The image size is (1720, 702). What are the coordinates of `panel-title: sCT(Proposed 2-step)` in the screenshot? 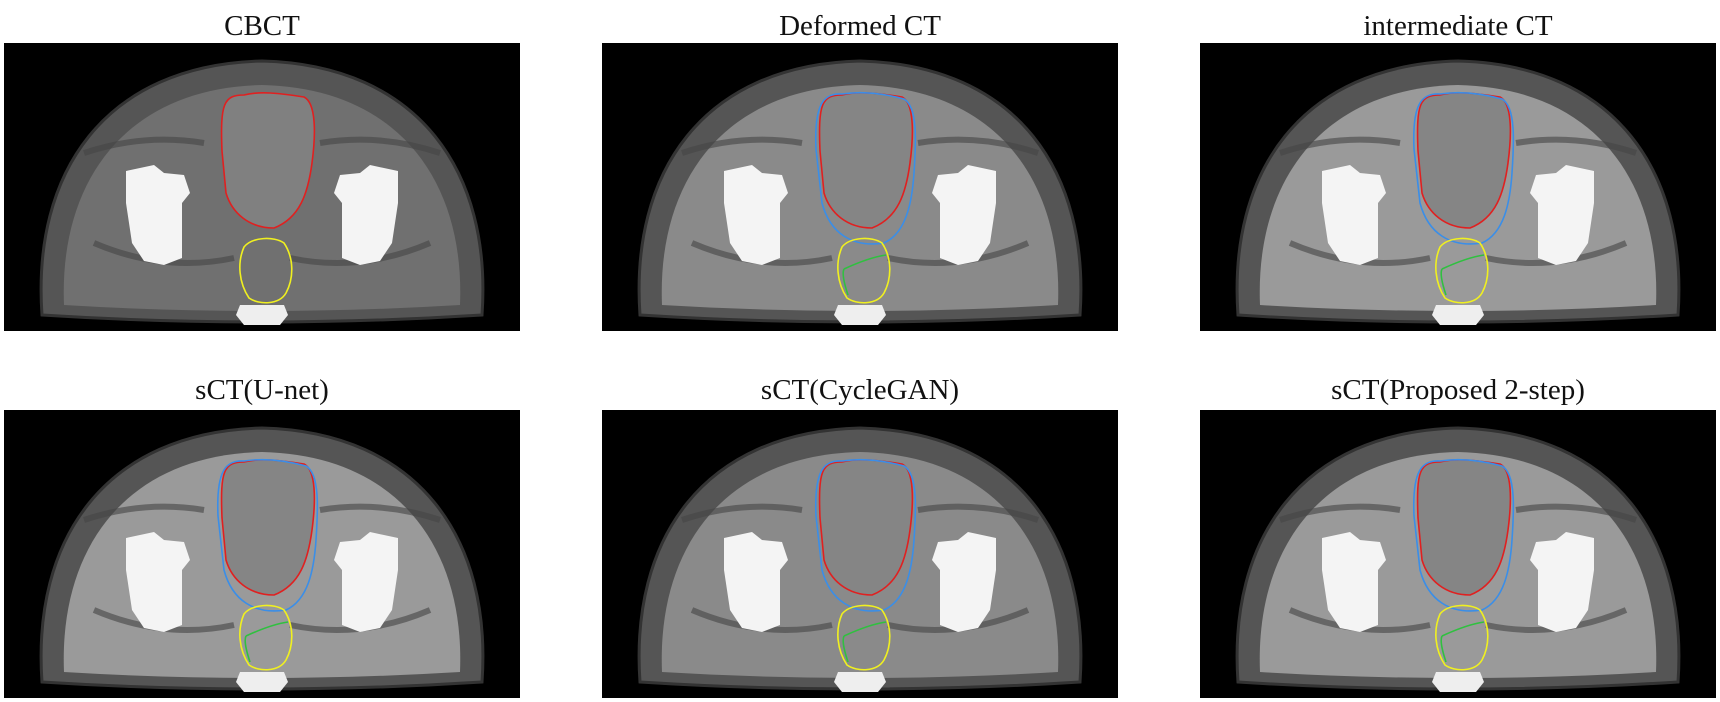 It's located at (1458, 390).